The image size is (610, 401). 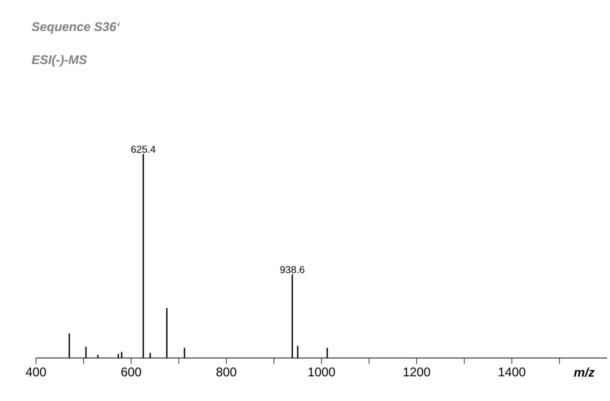 What do you see at coordinates (512, 372) in the screenshot?
I see `x-tick-label: 1400` at bounding box center [512, 372].